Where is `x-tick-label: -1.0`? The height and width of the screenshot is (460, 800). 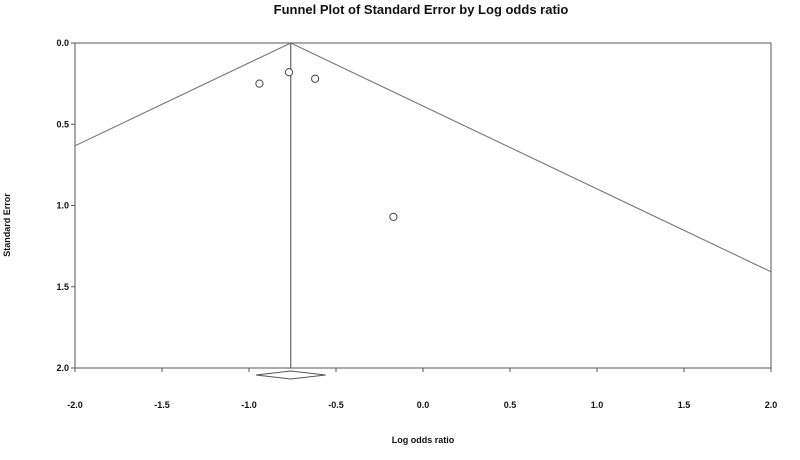
x-tick-label: -1.0 is located at coordinates (249, 405).